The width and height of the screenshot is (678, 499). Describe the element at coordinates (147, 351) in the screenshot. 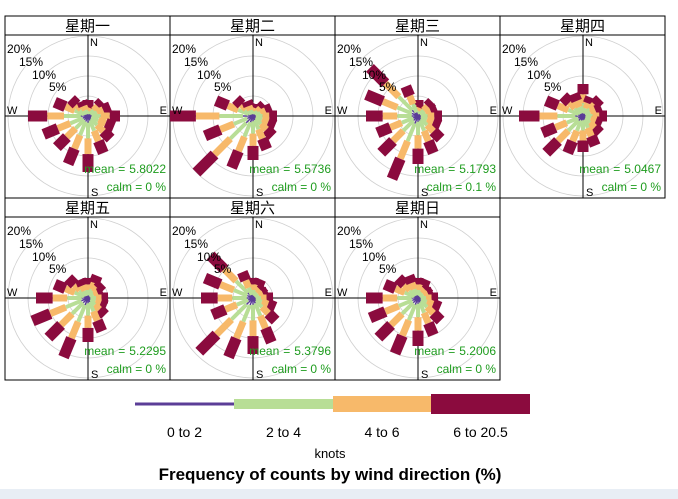

I see `mean-value: 5.2295` at that location.